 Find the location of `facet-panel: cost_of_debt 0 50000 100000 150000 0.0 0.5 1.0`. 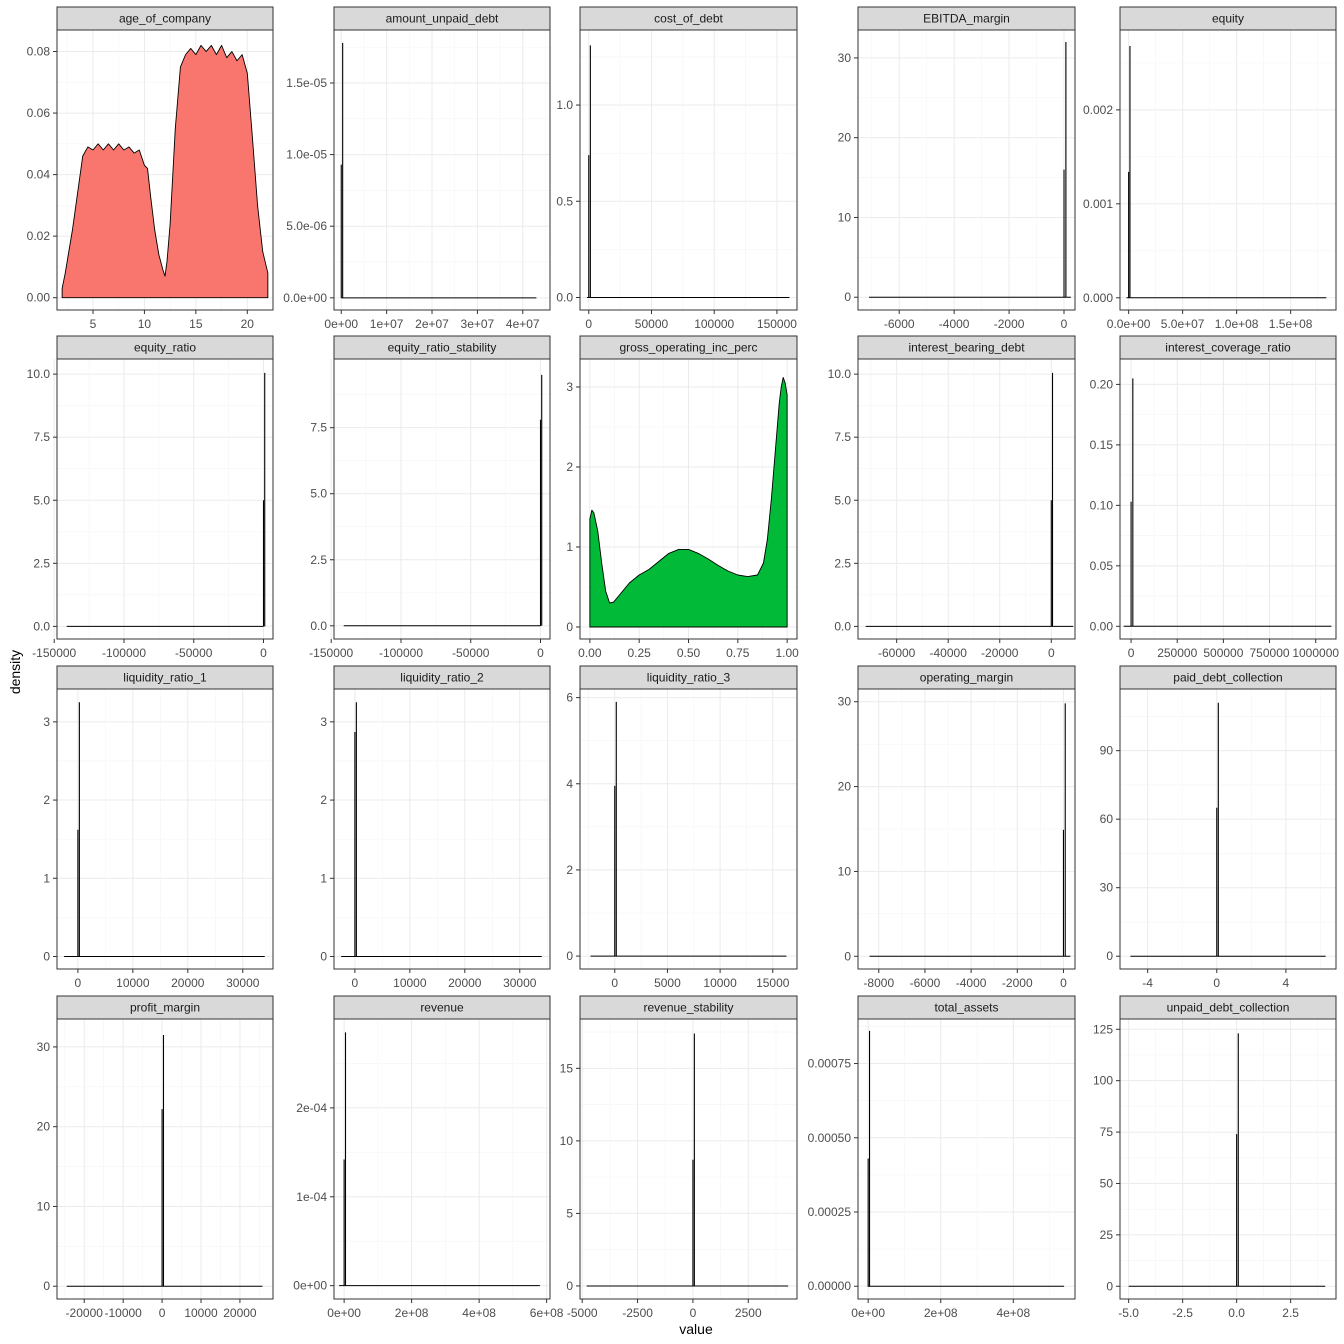

facet-panel: cost_of_debt 0 50000 100000 150000 0.0 0.5 1.0 is located at coordinates (677, 168).